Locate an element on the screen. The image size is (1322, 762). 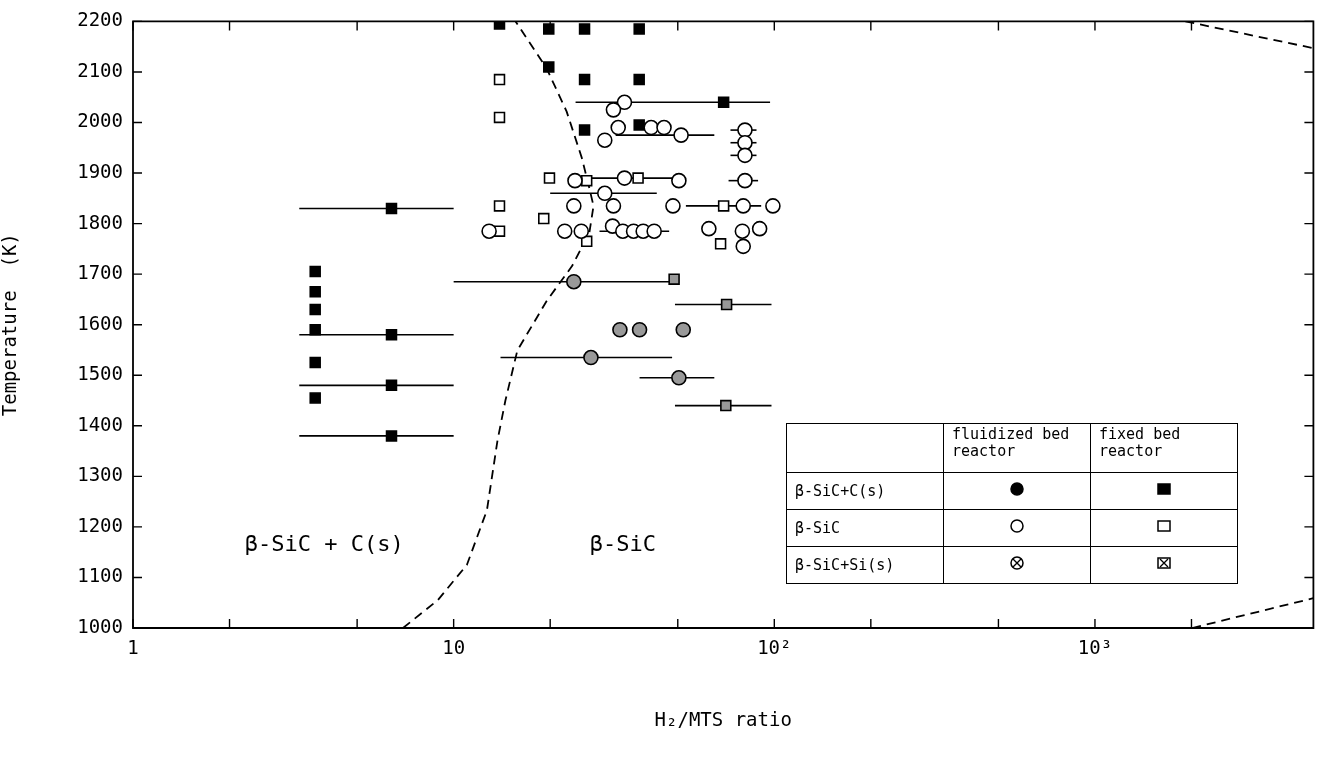
x-tick-label: 10² is located at coordinates (774, 647).